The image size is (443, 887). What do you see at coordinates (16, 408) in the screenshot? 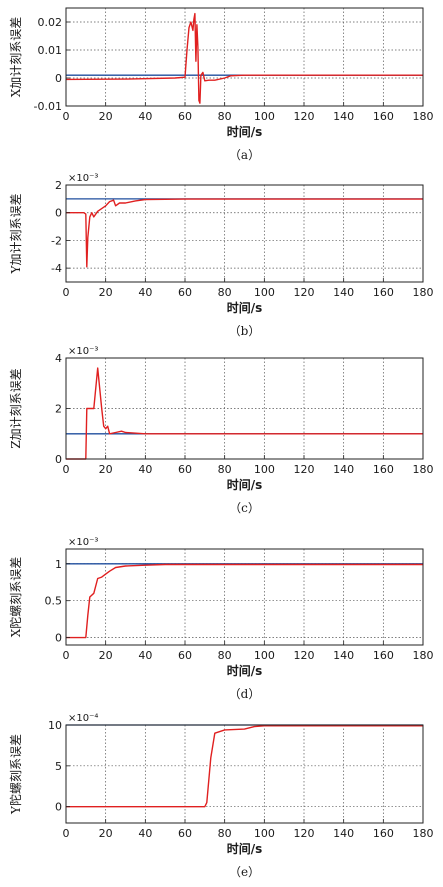
I see `y-axis-label: Z加计刻系误差` at bounding box center [16, 408].